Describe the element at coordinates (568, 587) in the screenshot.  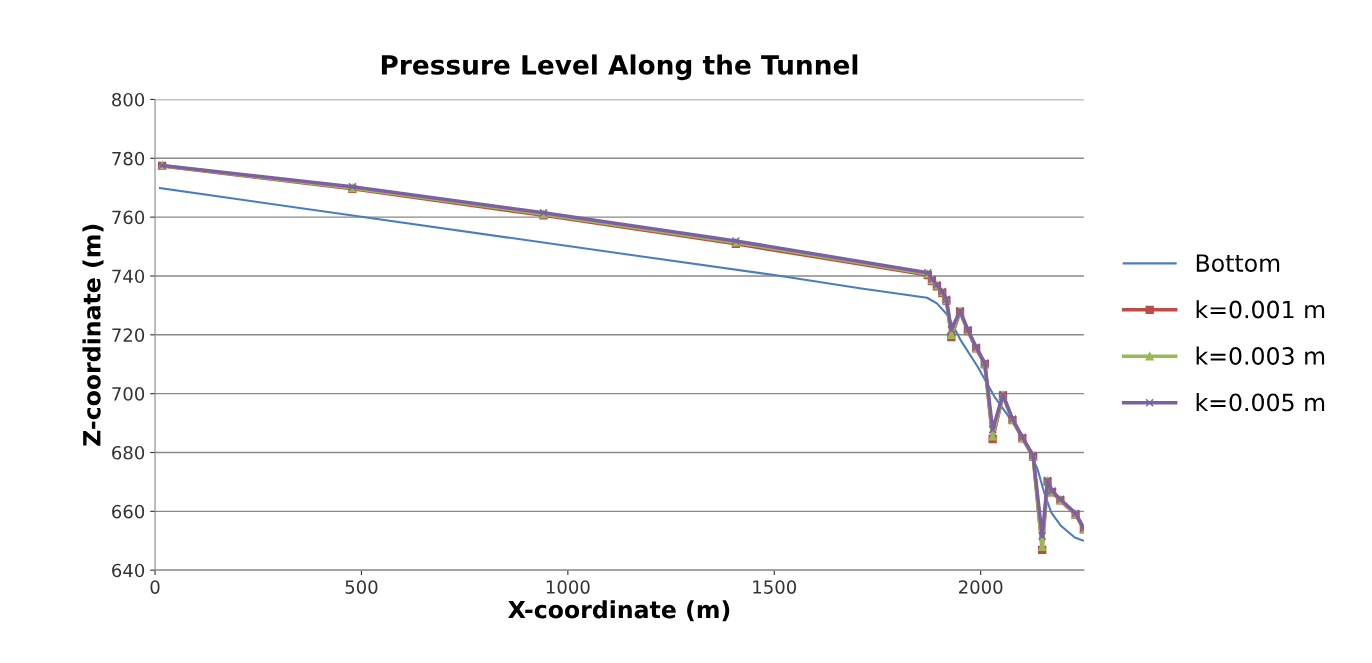
I see `x-tick-label: 1000` at that location.